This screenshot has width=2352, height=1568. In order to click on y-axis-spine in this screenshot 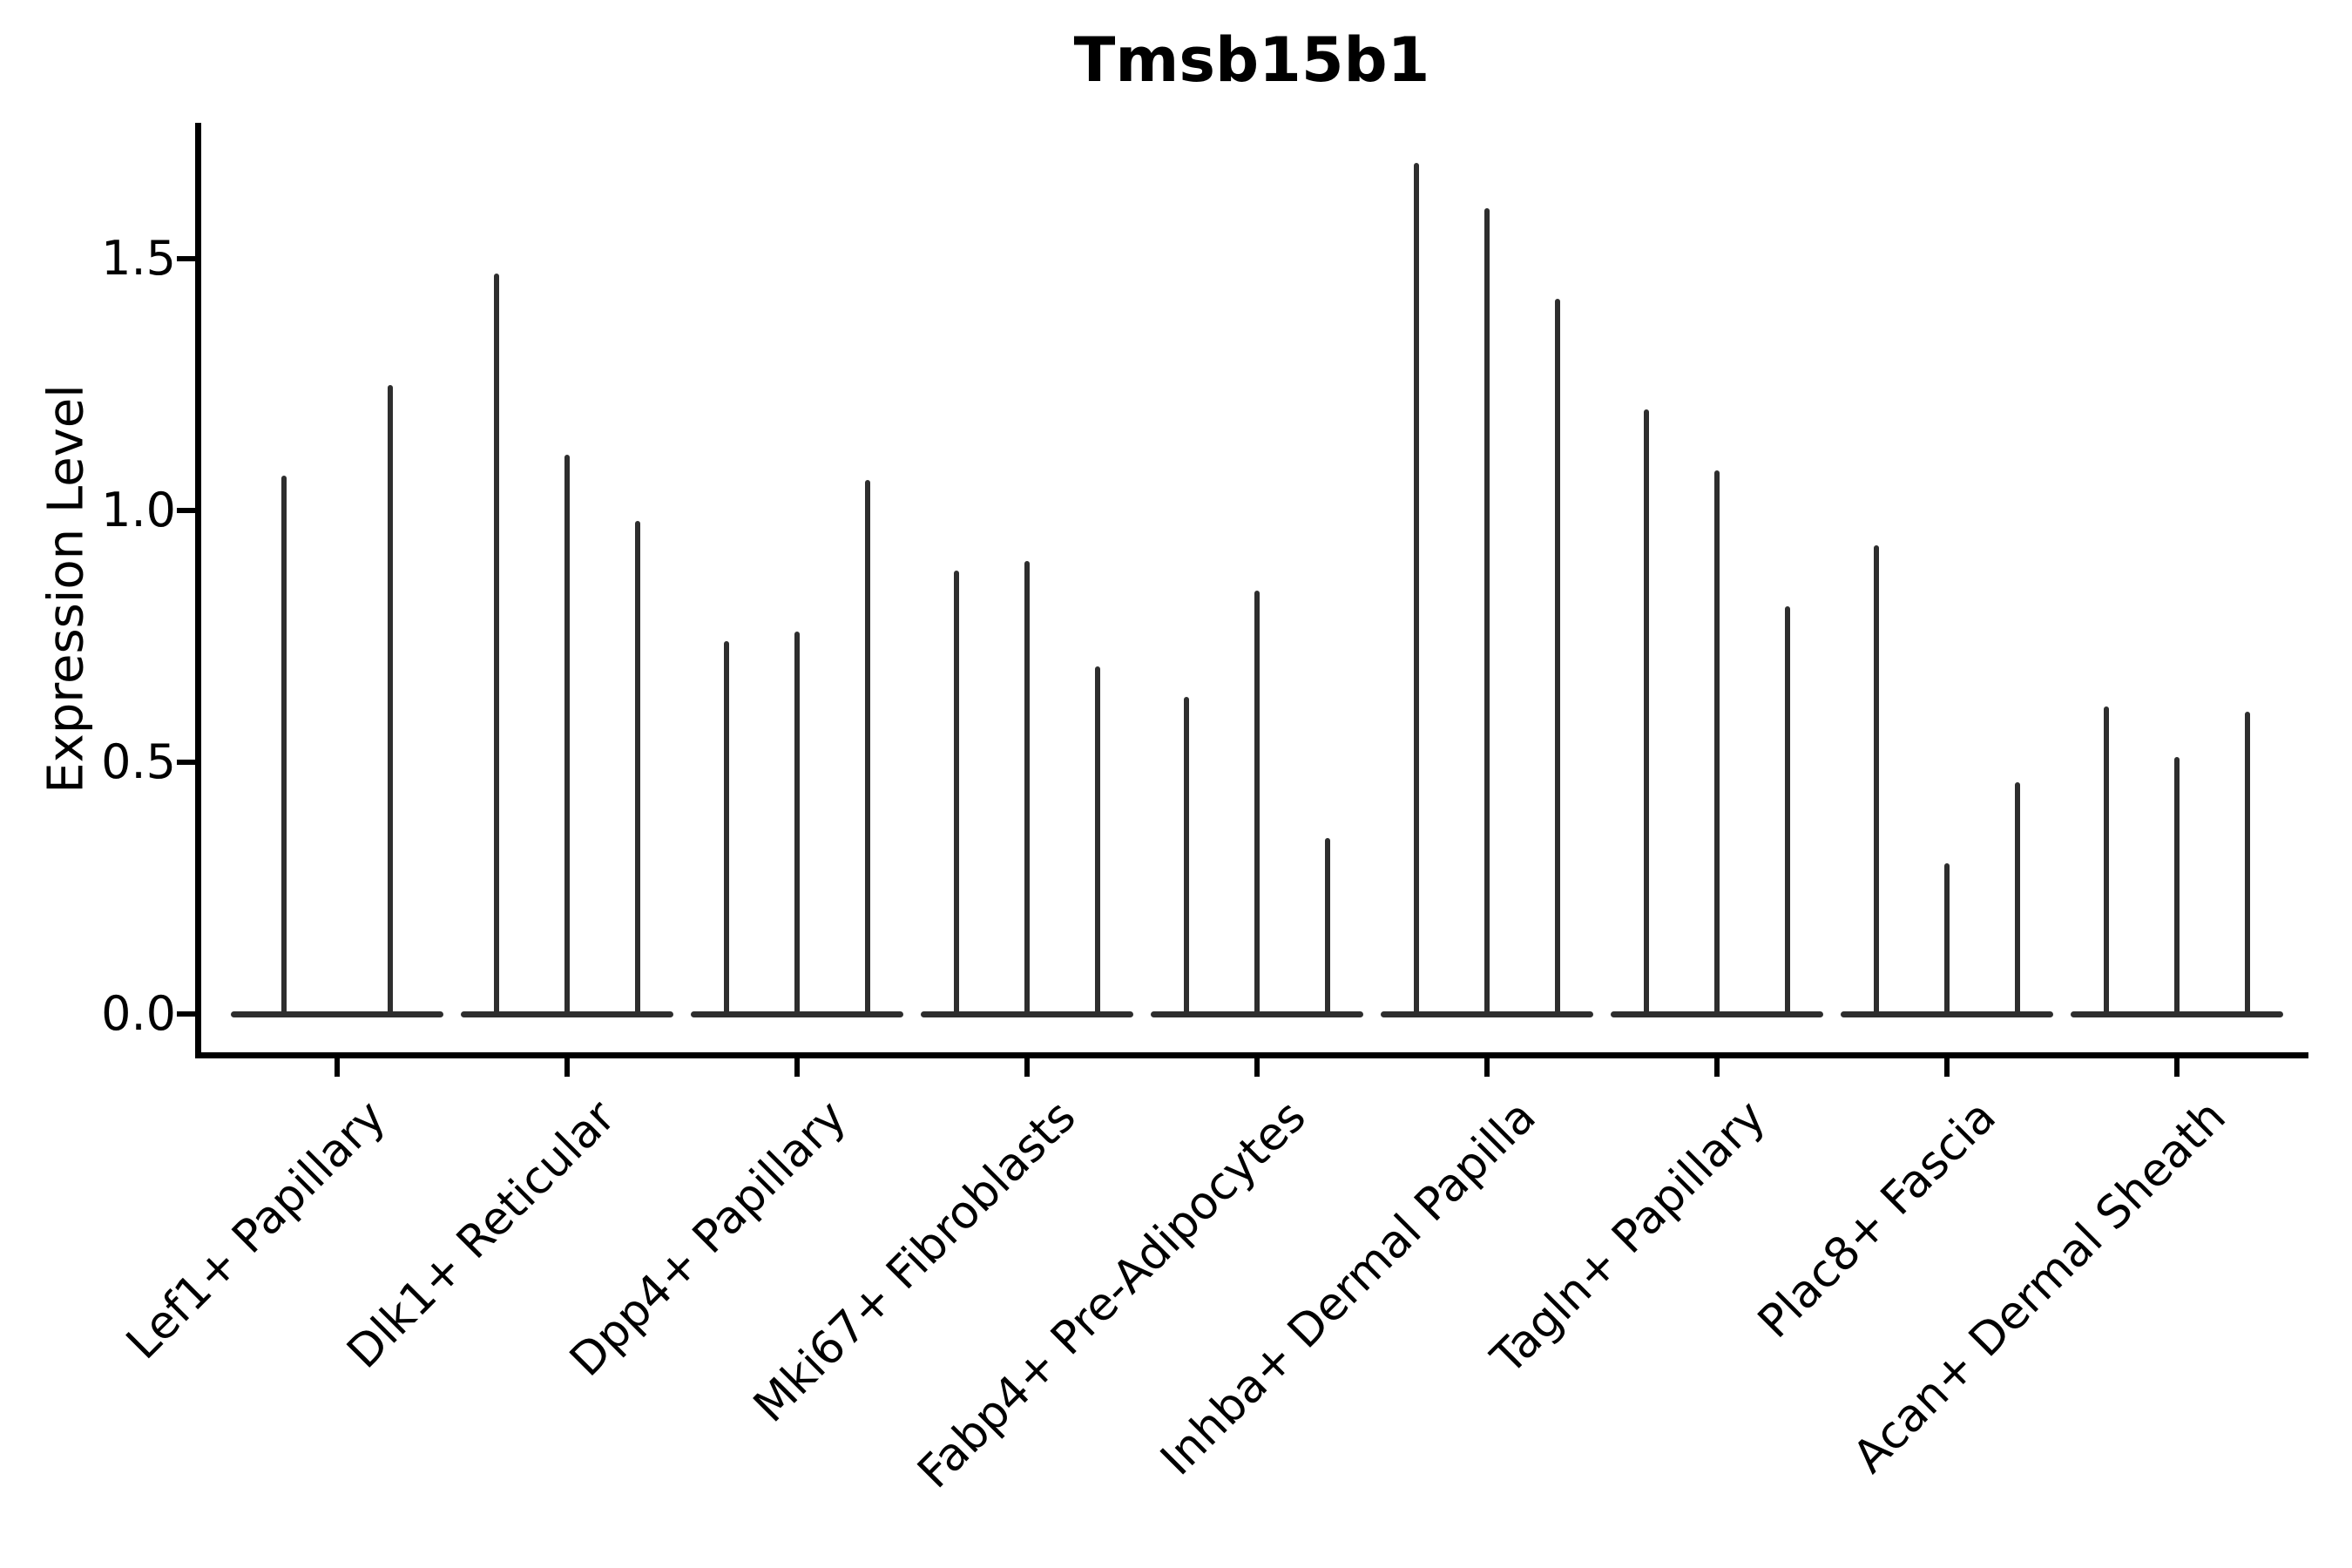, I will do `click(198, 590)`.